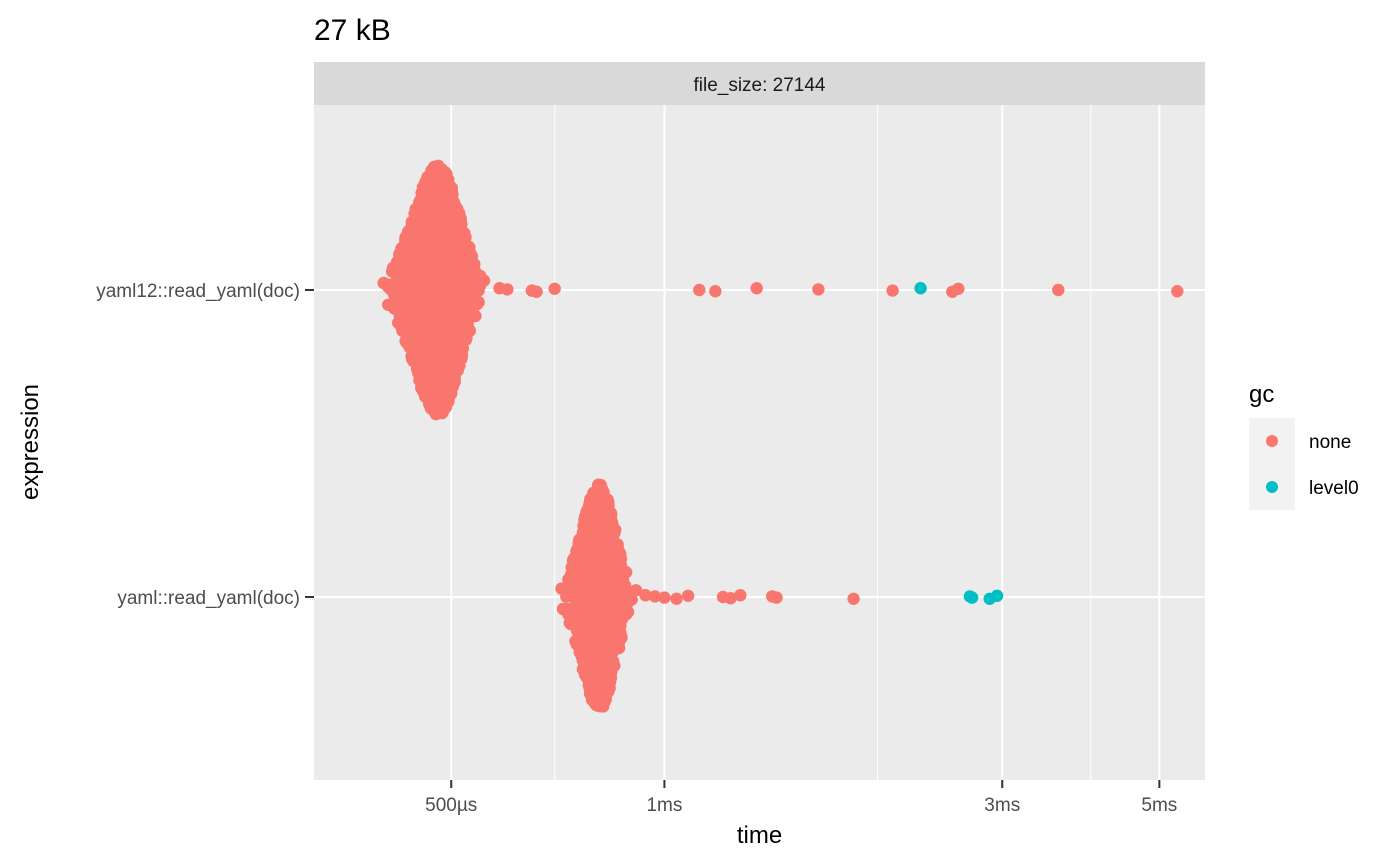 This screenshot has height=865, width=1400. What do you see at coordinates (801, 798) in the screenshot?
I see `x-axis: 500µs 1ms 3ms 5ms` at bounding box center [801, 798].